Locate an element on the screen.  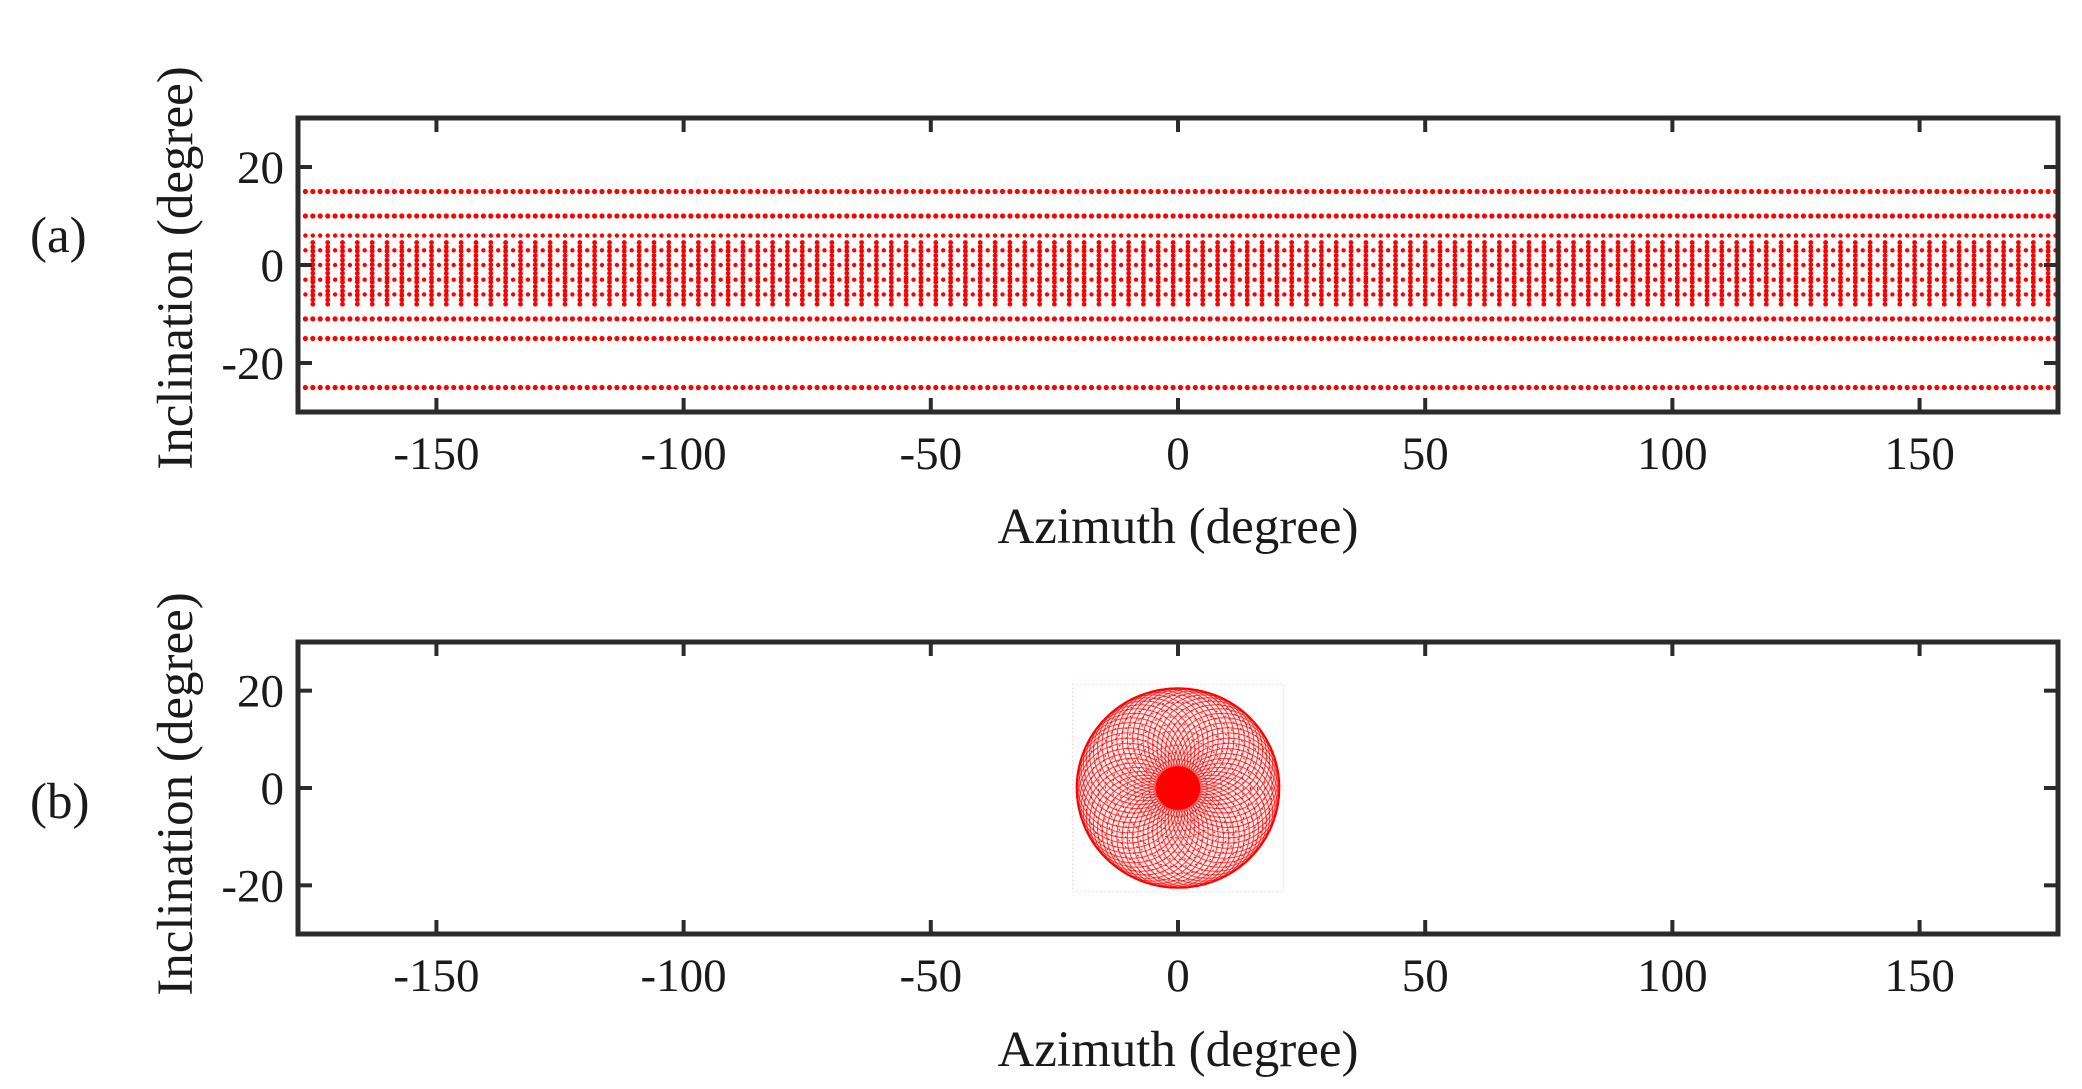
panel-a-x-tick-label: 150 is located at coordinates (1919, 454).